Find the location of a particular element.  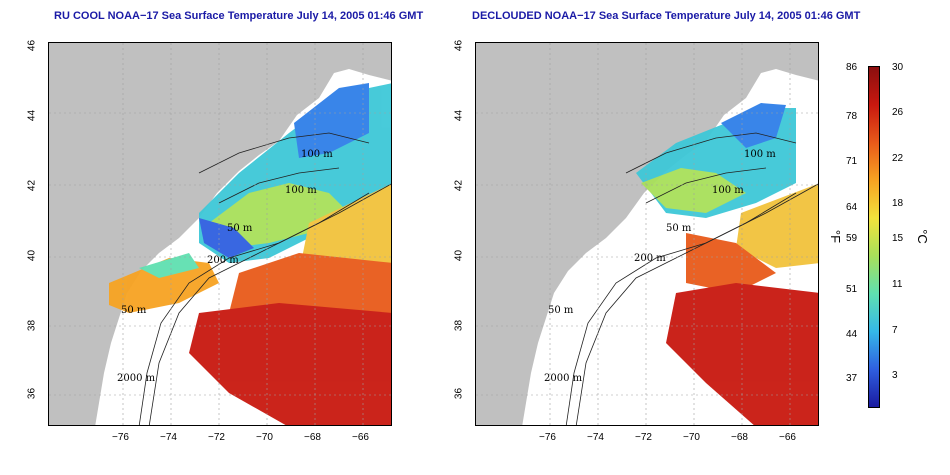

fahrenheit-unit-label: °F is located at coordinates (836, 236).